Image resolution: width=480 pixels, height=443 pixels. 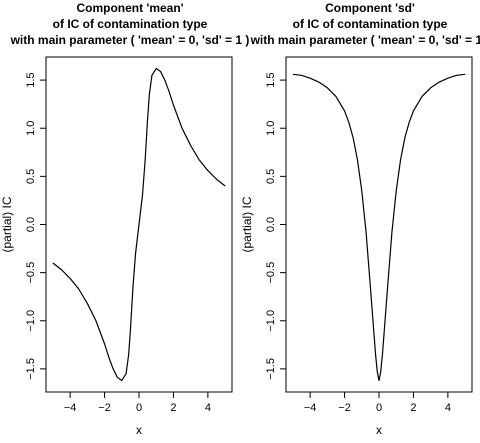 What do you see at coordinates (370, 8) in the screenshot?
I see `chart-title-line: Component 'sd'` at bounding box center [370, 8].